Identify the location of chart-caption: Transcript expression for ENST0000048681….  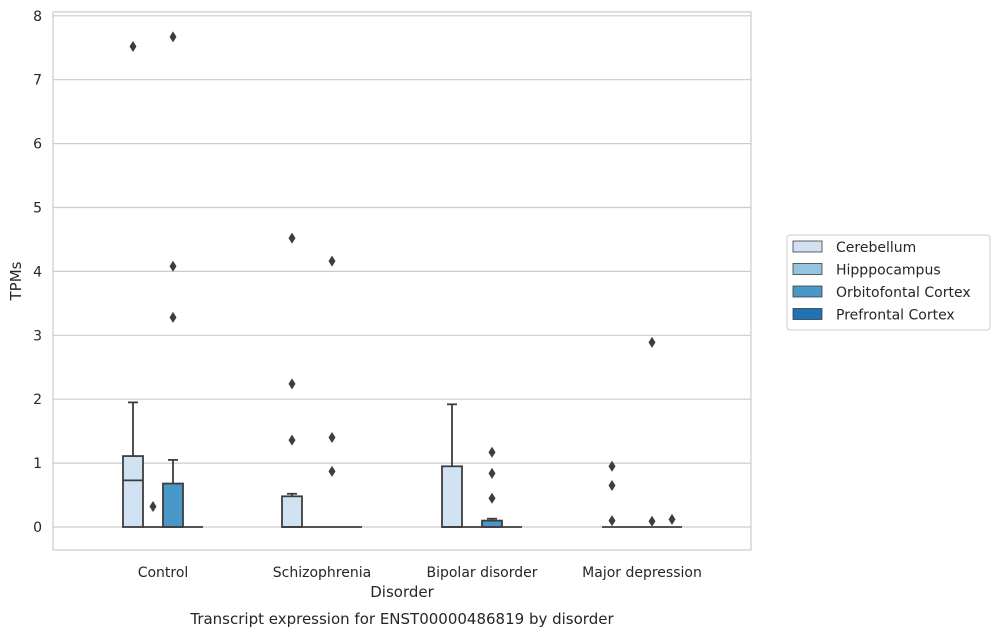
(401, 619).